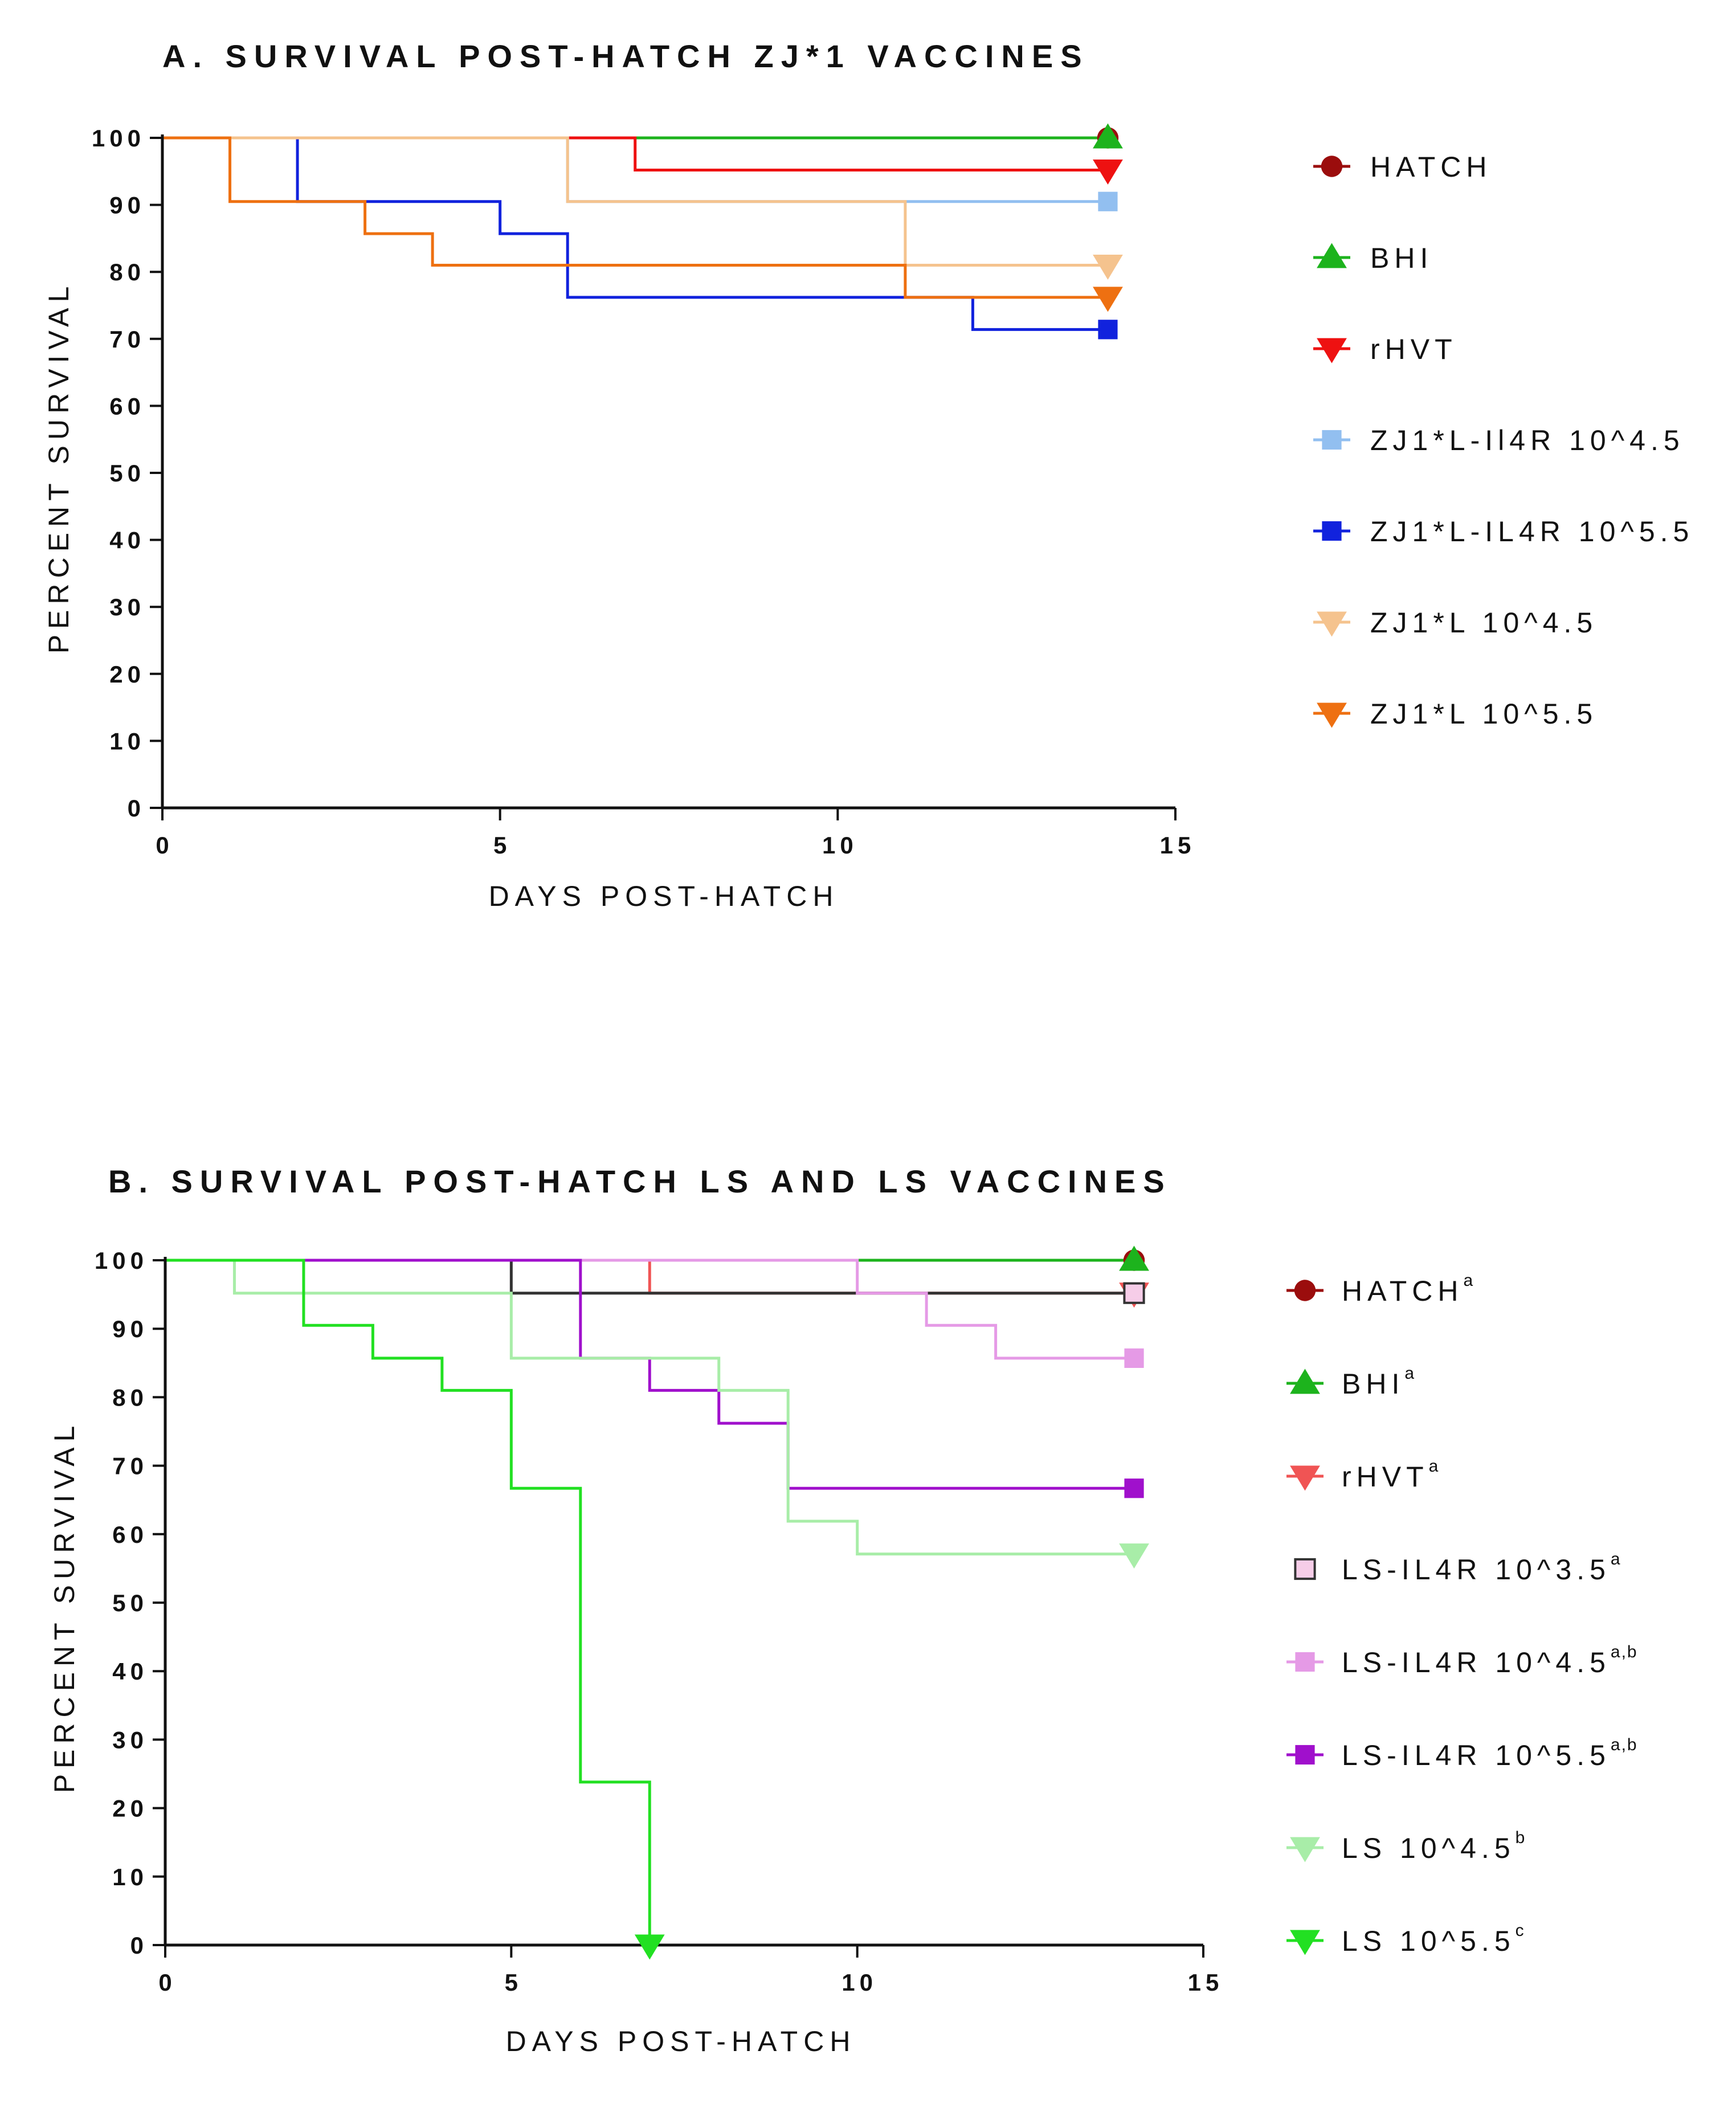  Describe the element at coordinates (1402, 258) in the screenshot. I see `legend-label: BHI` at that location.